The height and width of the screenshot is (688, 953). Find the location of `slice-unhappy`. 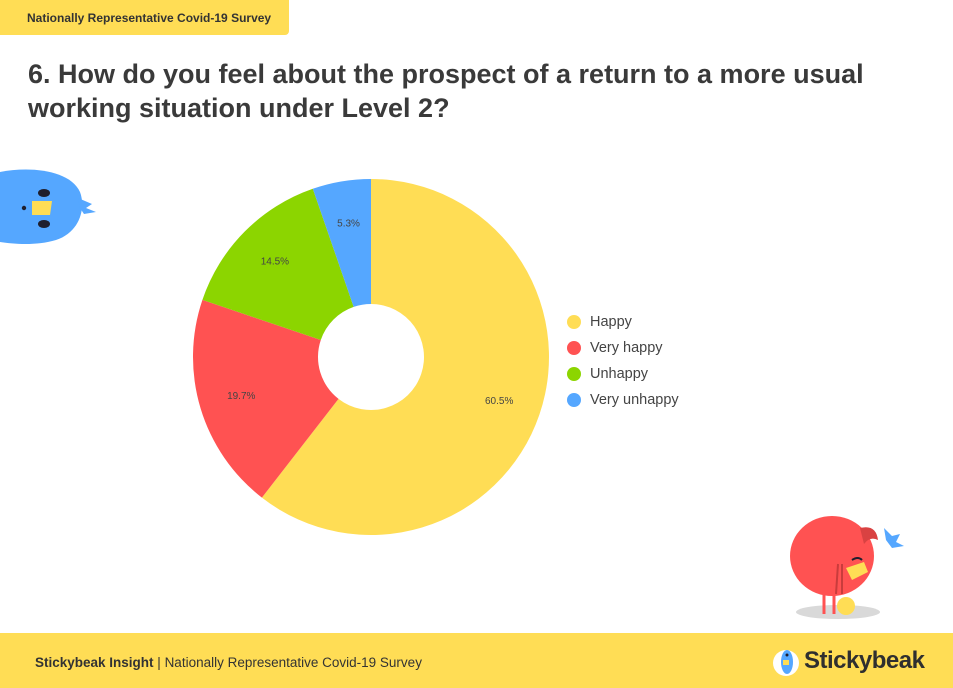

slice-unhappy is located at coordinates (278, 264).